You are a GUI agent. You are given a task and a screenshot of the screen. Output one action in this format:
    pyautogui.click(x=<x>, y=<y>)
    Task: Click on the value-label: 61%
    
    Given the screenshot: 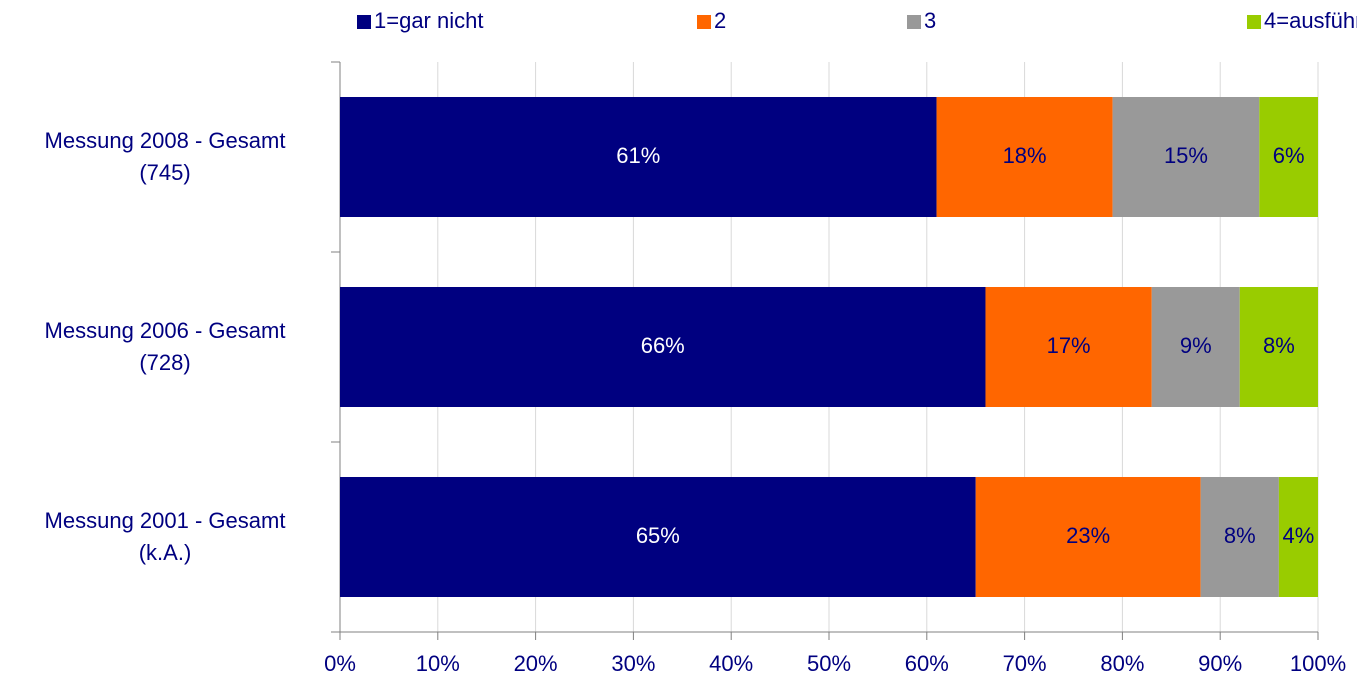 What is the action you would take?
    pyautogui.click(x=638, y=155)
    